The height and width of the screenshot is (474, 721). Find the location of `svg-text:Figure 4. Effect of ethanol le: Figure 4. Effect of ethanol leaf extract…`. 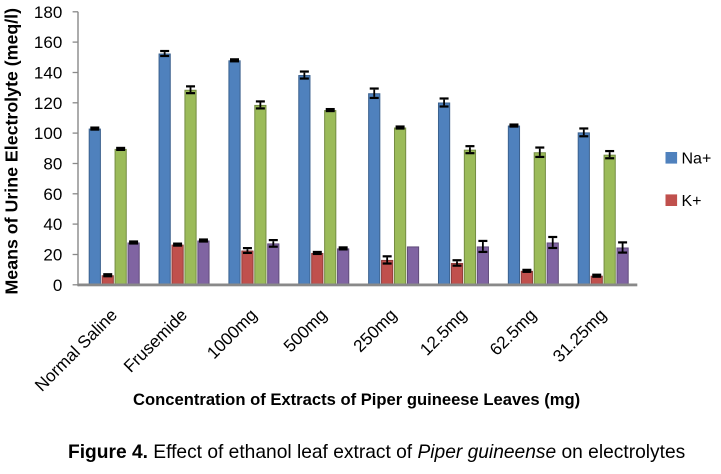

svg-text:Figure 4. Effect of ethanol le: Figure 4. Effect of ethanol leaf extract… is located at coordinates (376, 452).